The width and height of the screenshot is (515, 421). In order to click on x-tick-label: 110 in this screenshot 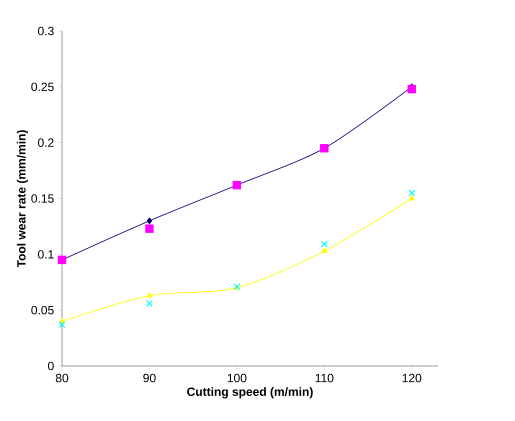, I will do `click(325, 378)`.